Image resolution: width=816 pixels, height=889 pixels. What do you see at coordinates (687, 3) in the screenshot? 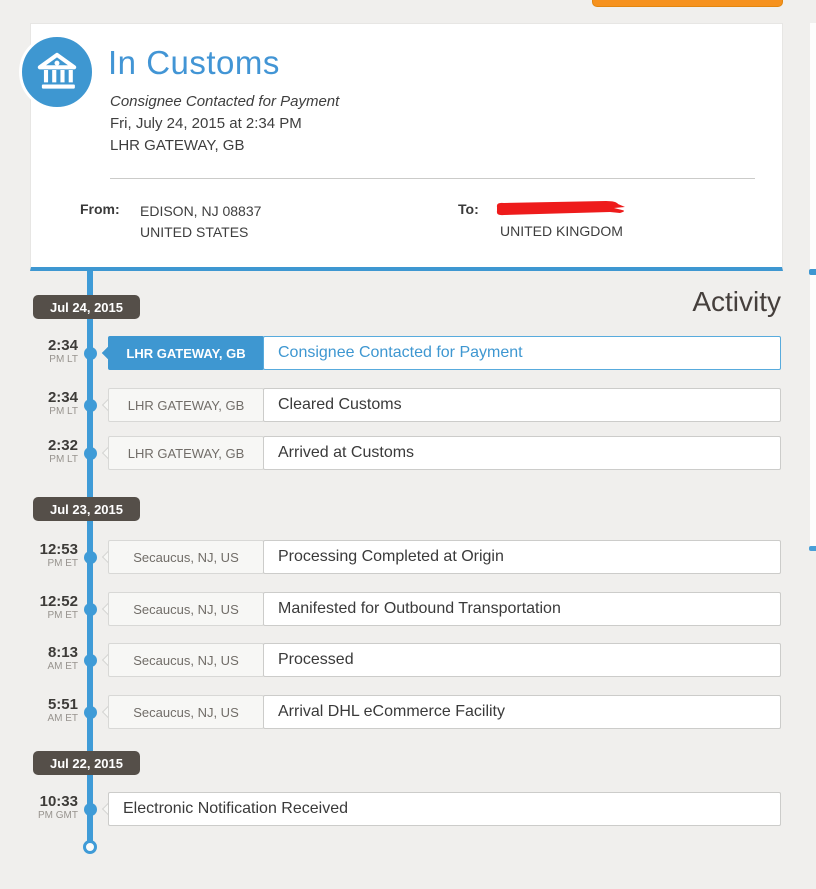
I see `top-action-button` at bounding box center [687, 3].